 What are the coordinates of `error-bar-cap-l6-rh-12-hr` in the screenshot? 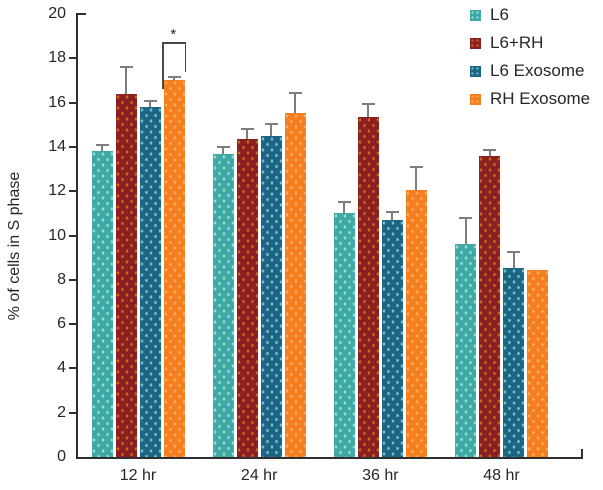 It's located at (126, 67).